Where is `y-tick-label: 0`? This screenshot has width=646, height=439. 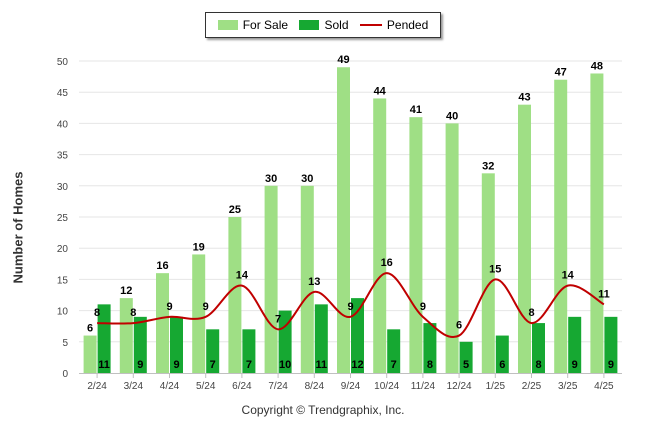
y-tick-label: 0 is located at coordinates (65, 374).